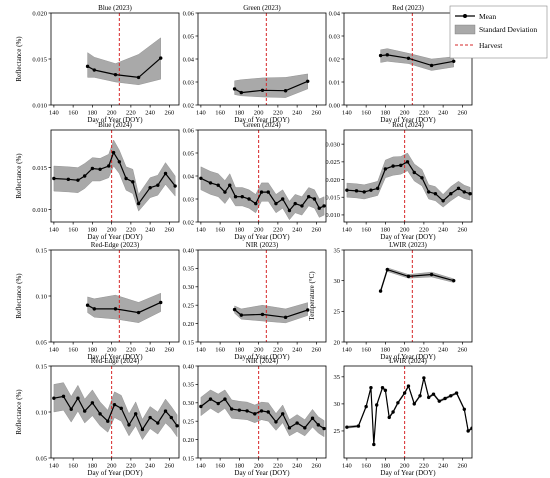 The width and height of the screenshot is (550, 478). What do you see at coordinates (39, 210) in the screenshot?
I see `y-tick-label: 0.010` at bounding box center [39, 210].